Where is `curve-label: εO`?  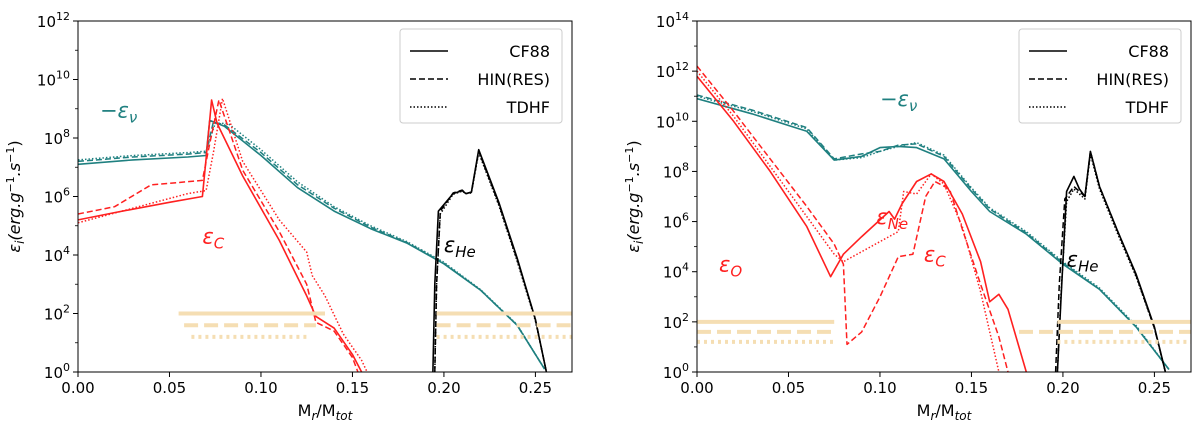
curve-label: εO is located at coordinates (730, 267).